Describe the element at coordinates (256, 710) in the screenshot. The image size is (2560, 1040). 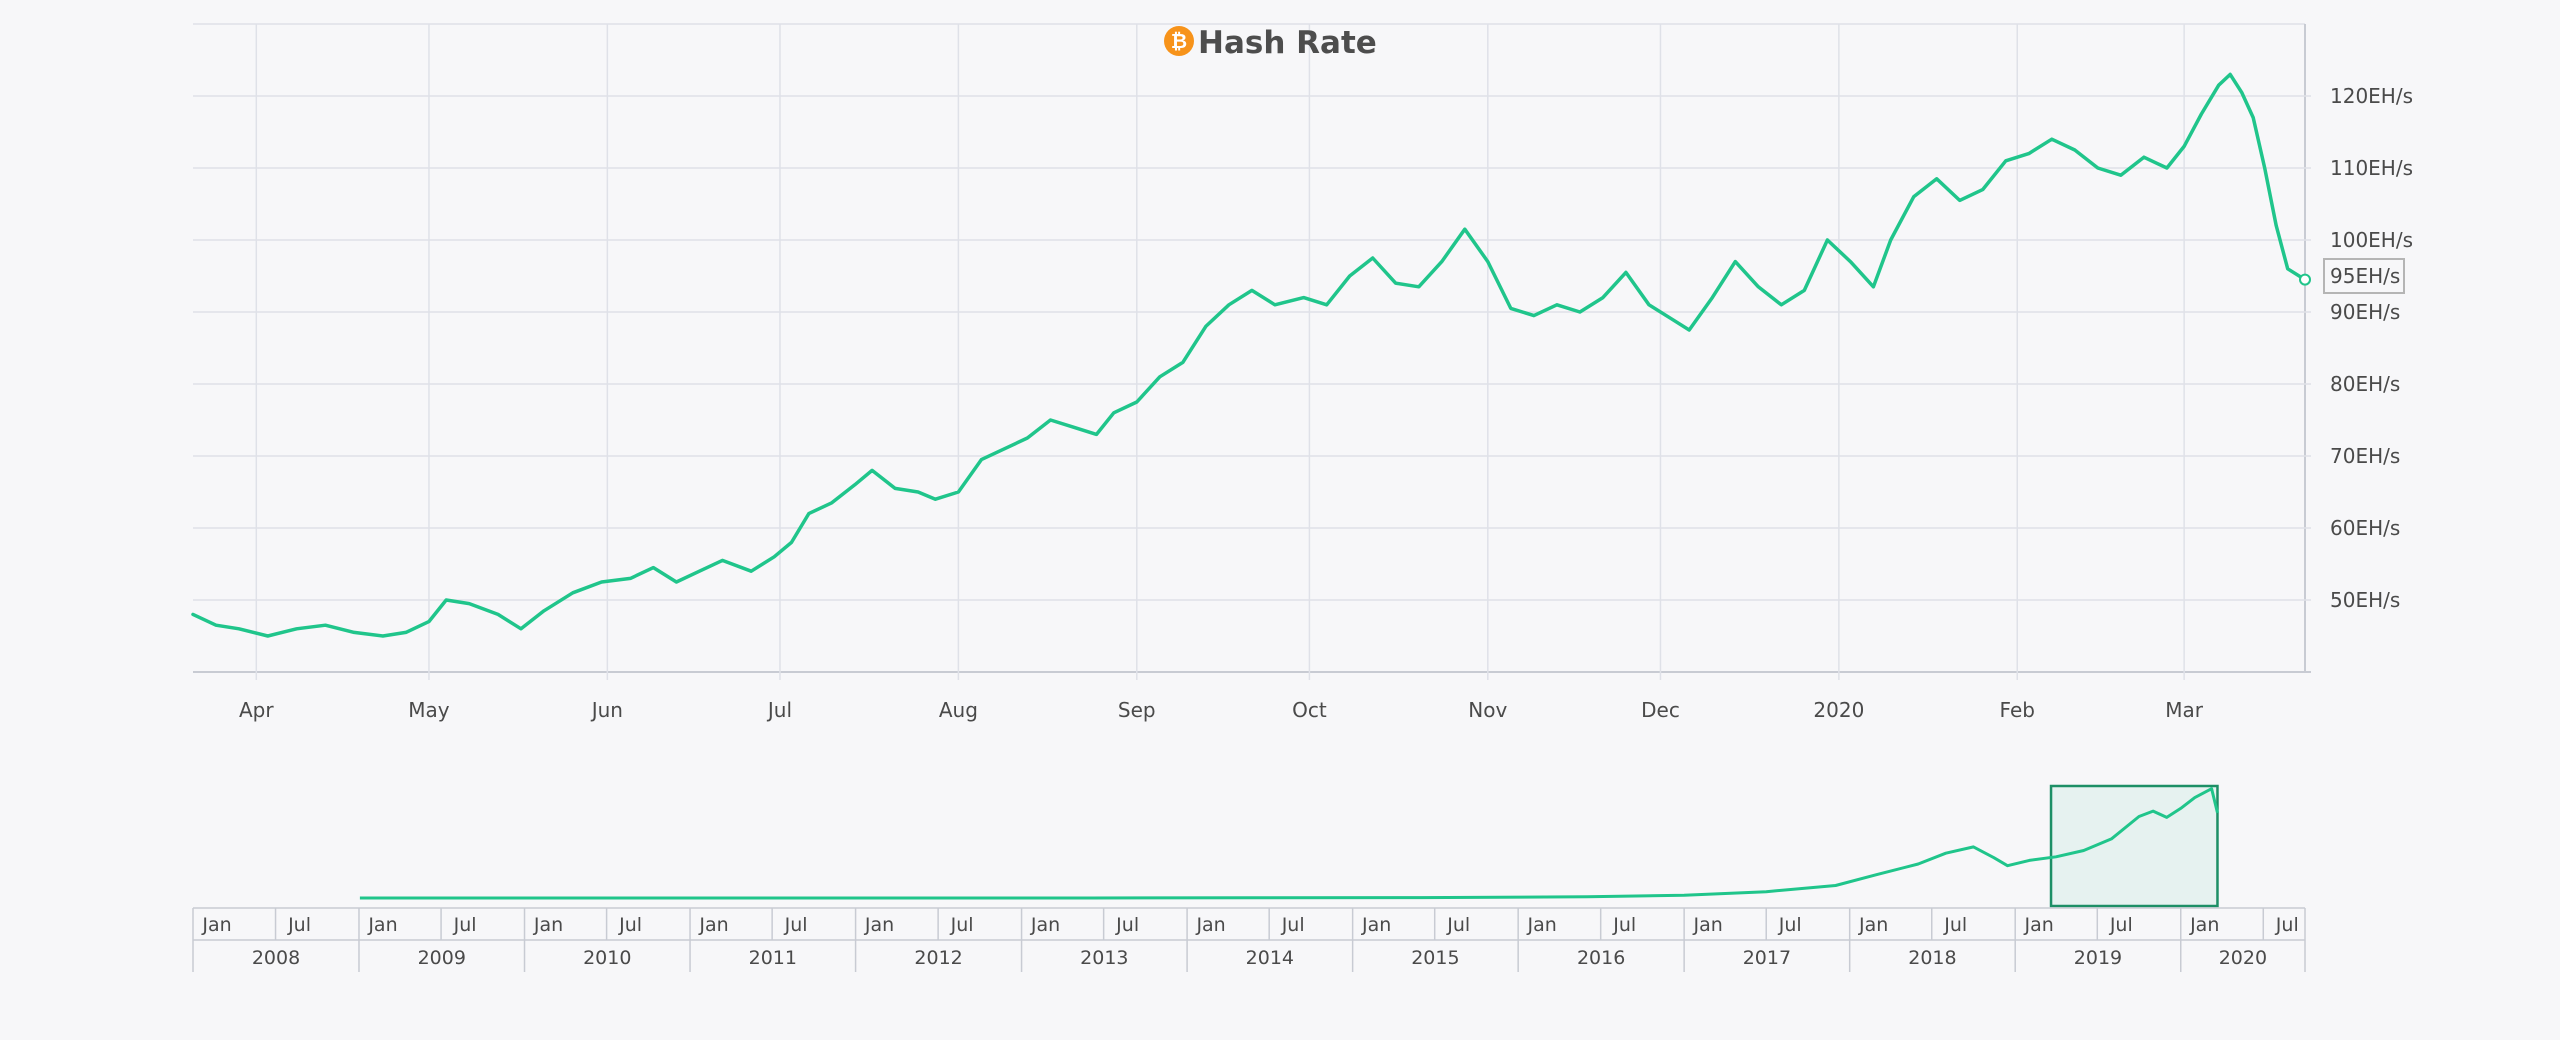
I see `x-tick-label: Apr` at that location.